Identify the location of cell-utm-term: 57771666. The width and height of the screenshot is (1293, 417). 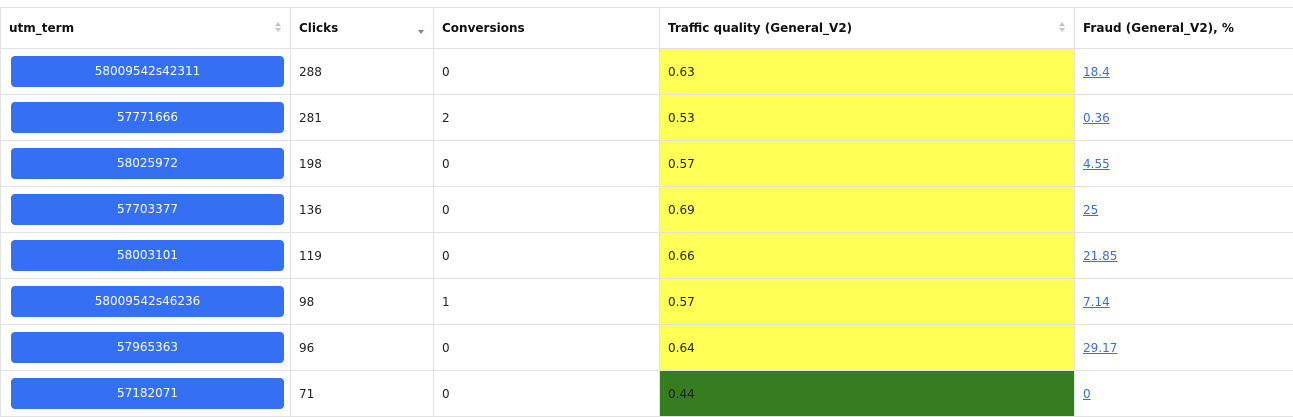
(146, 118).